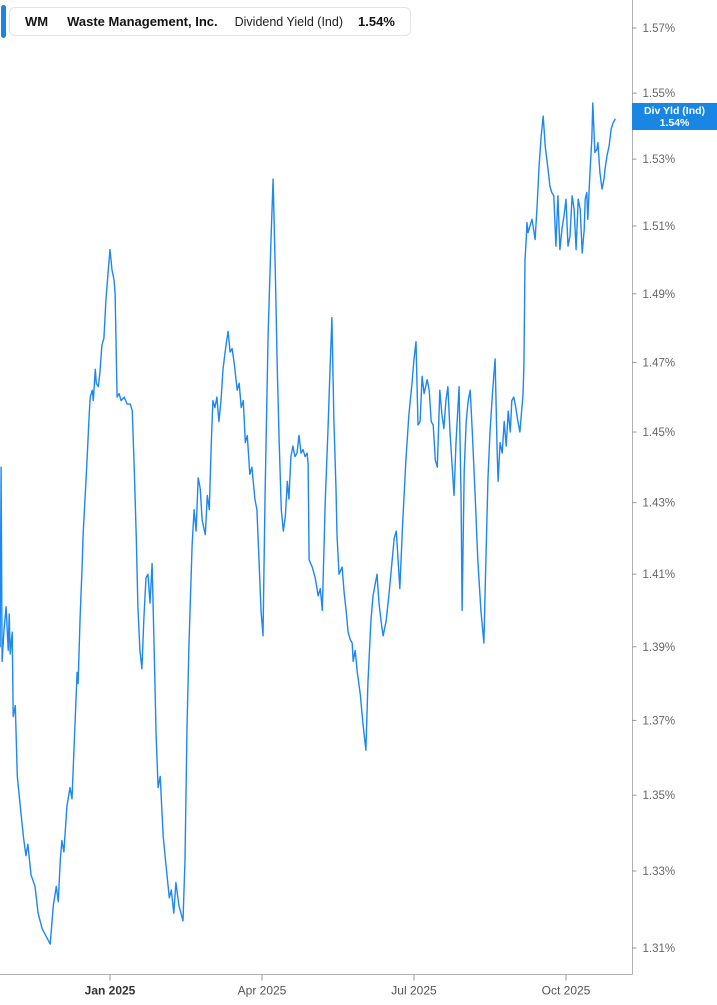  I want to click on y-tick-label: 1.45%, so click(659, 433).